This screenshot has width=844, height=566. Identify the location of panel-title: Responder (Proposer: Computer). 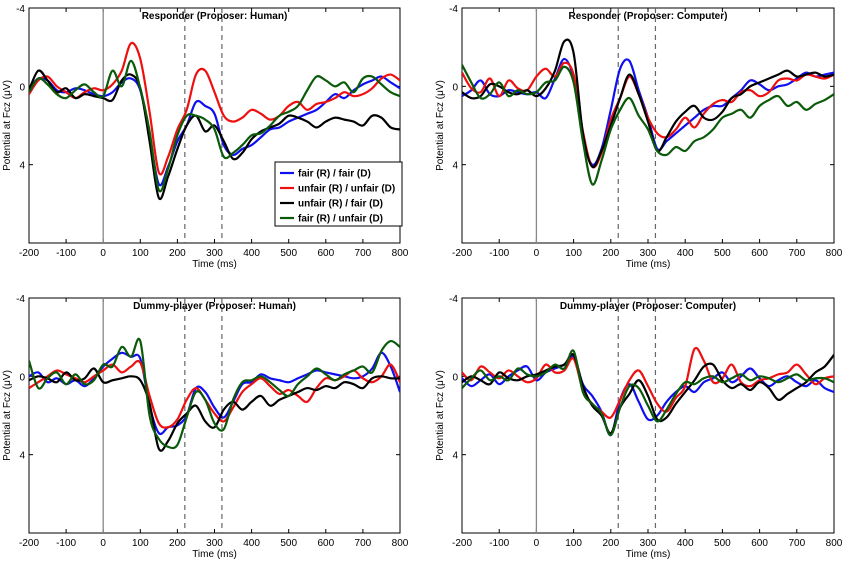
(648, 16).